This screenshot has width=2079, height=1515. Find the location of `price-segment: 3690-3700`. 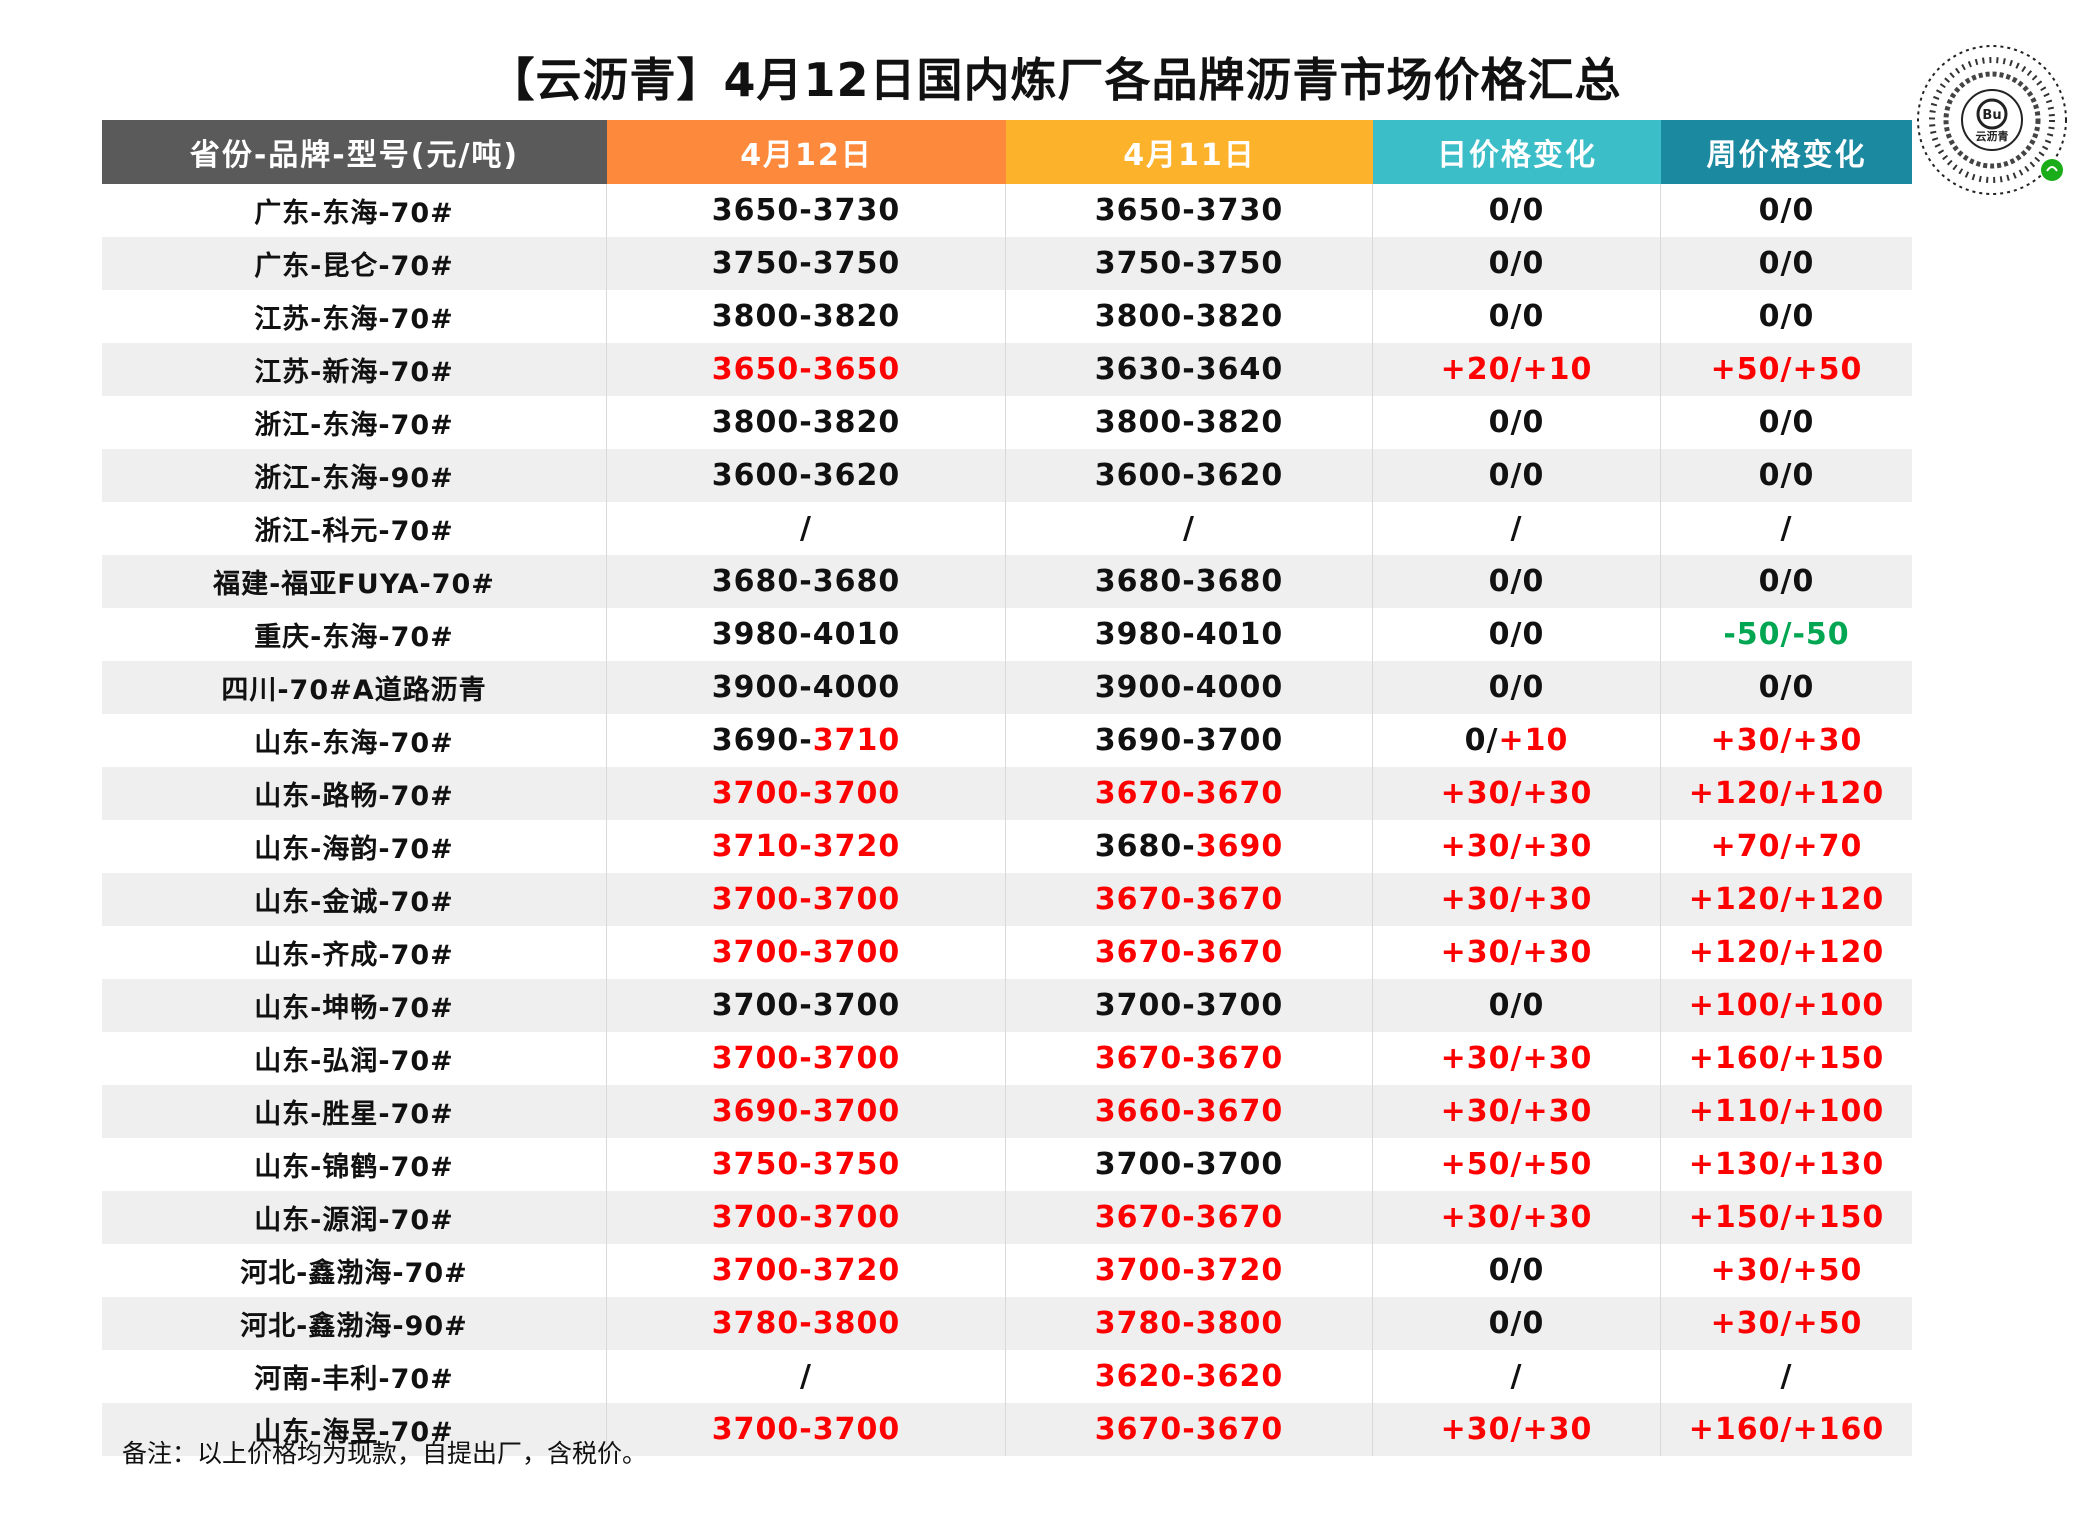

price-segment: 3690-3700 is located at coordinates (1189, 740).